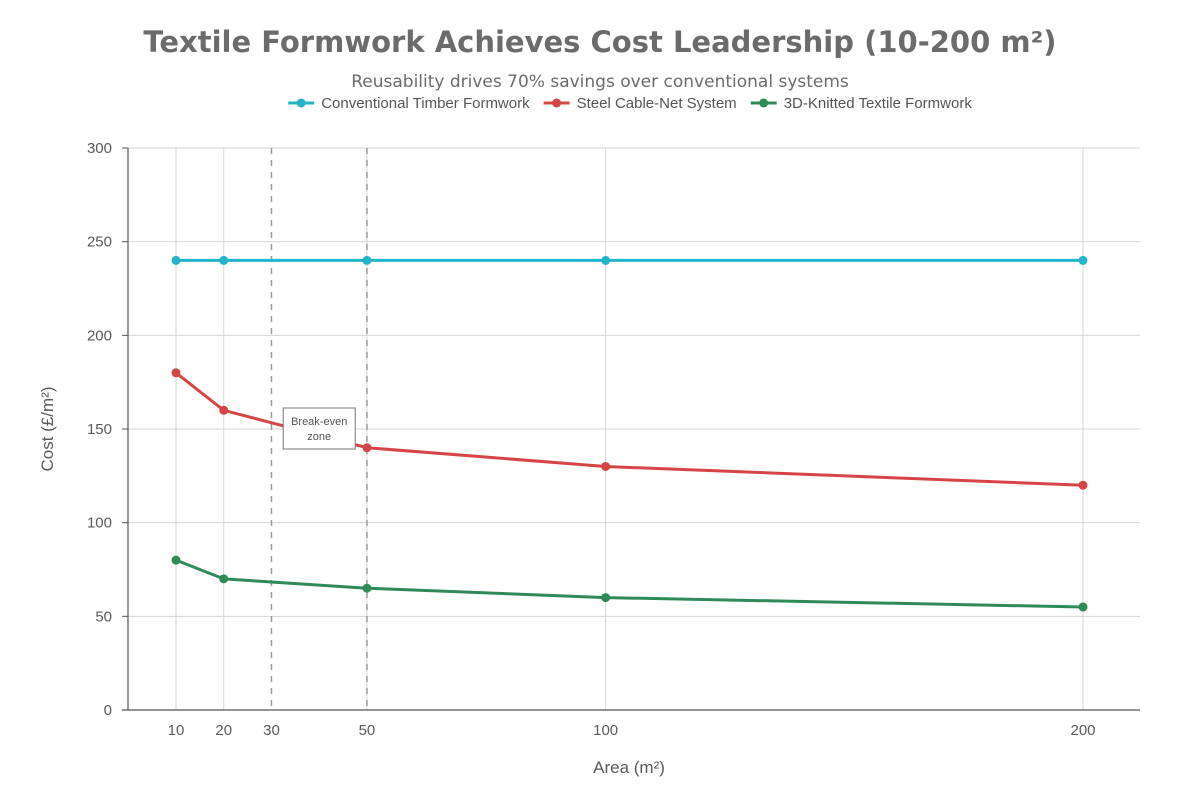 The height and width of the screenshot is (800, 1200). Describe the element at coordinates (103, 616) in the screenshot. I see `y-tick-label: 50` at that location.